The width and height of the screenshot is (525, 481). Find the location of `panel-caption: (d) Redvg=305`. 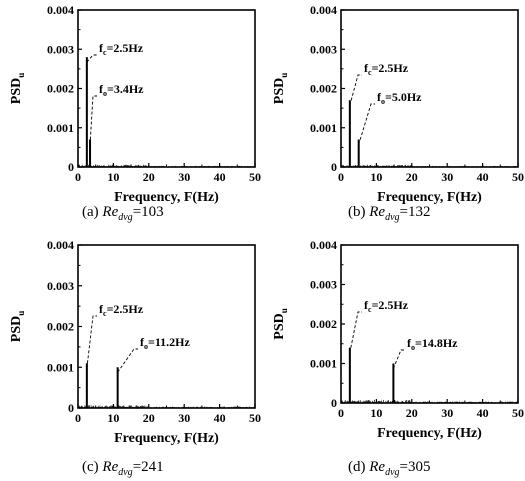

panel-caption: (d) Redvg=305 is located at coordinates (389, 468).